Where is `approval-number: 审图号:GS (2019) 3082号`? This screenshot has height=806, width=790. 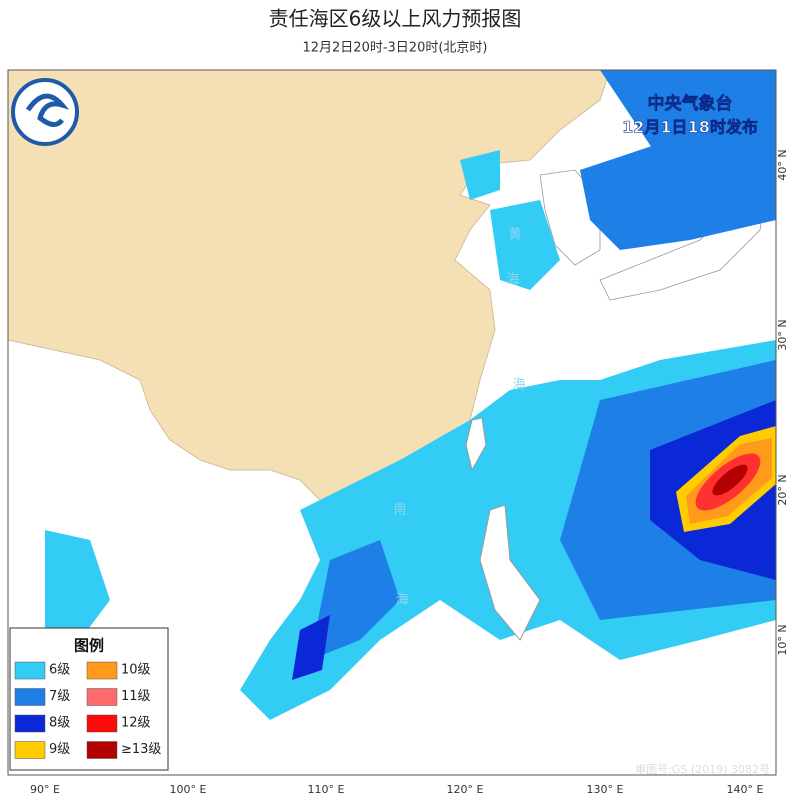
approval-number: 审图号:GS (2019) 3082号 is located at coordinates (702, 769).